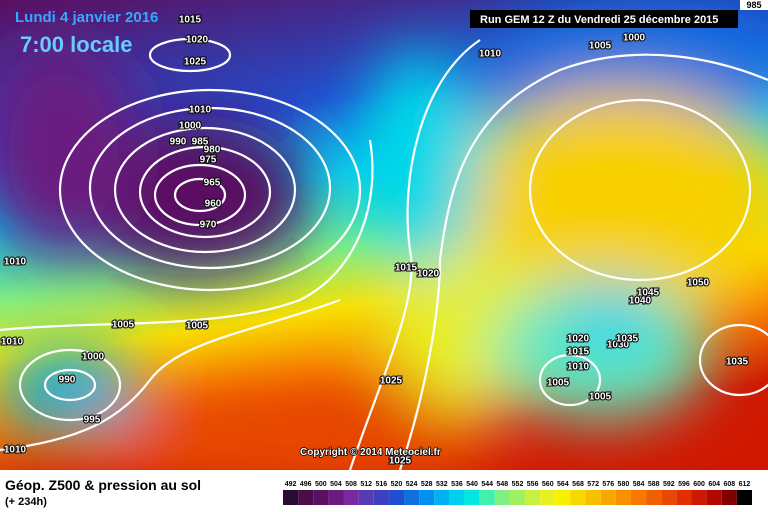 This screenshot has height=512, width=768. I want to click on lead-time: (+ 234h), so click(26, 502).